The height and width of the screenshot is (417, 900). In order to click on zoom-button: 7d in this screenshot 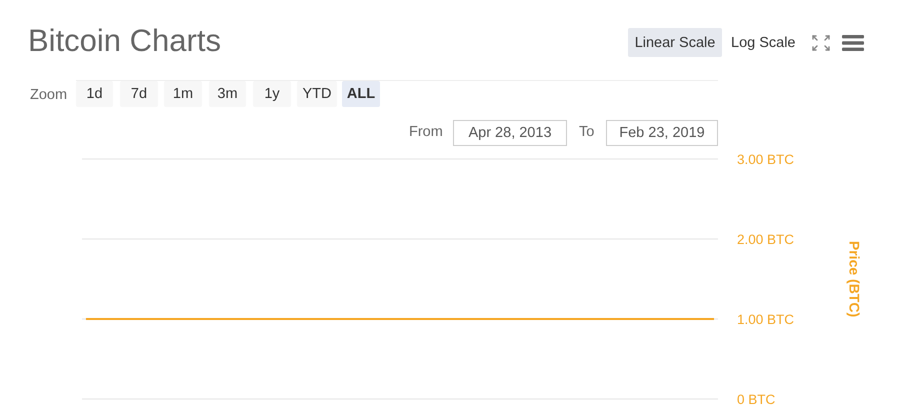, I will do `click(139, 94)`.